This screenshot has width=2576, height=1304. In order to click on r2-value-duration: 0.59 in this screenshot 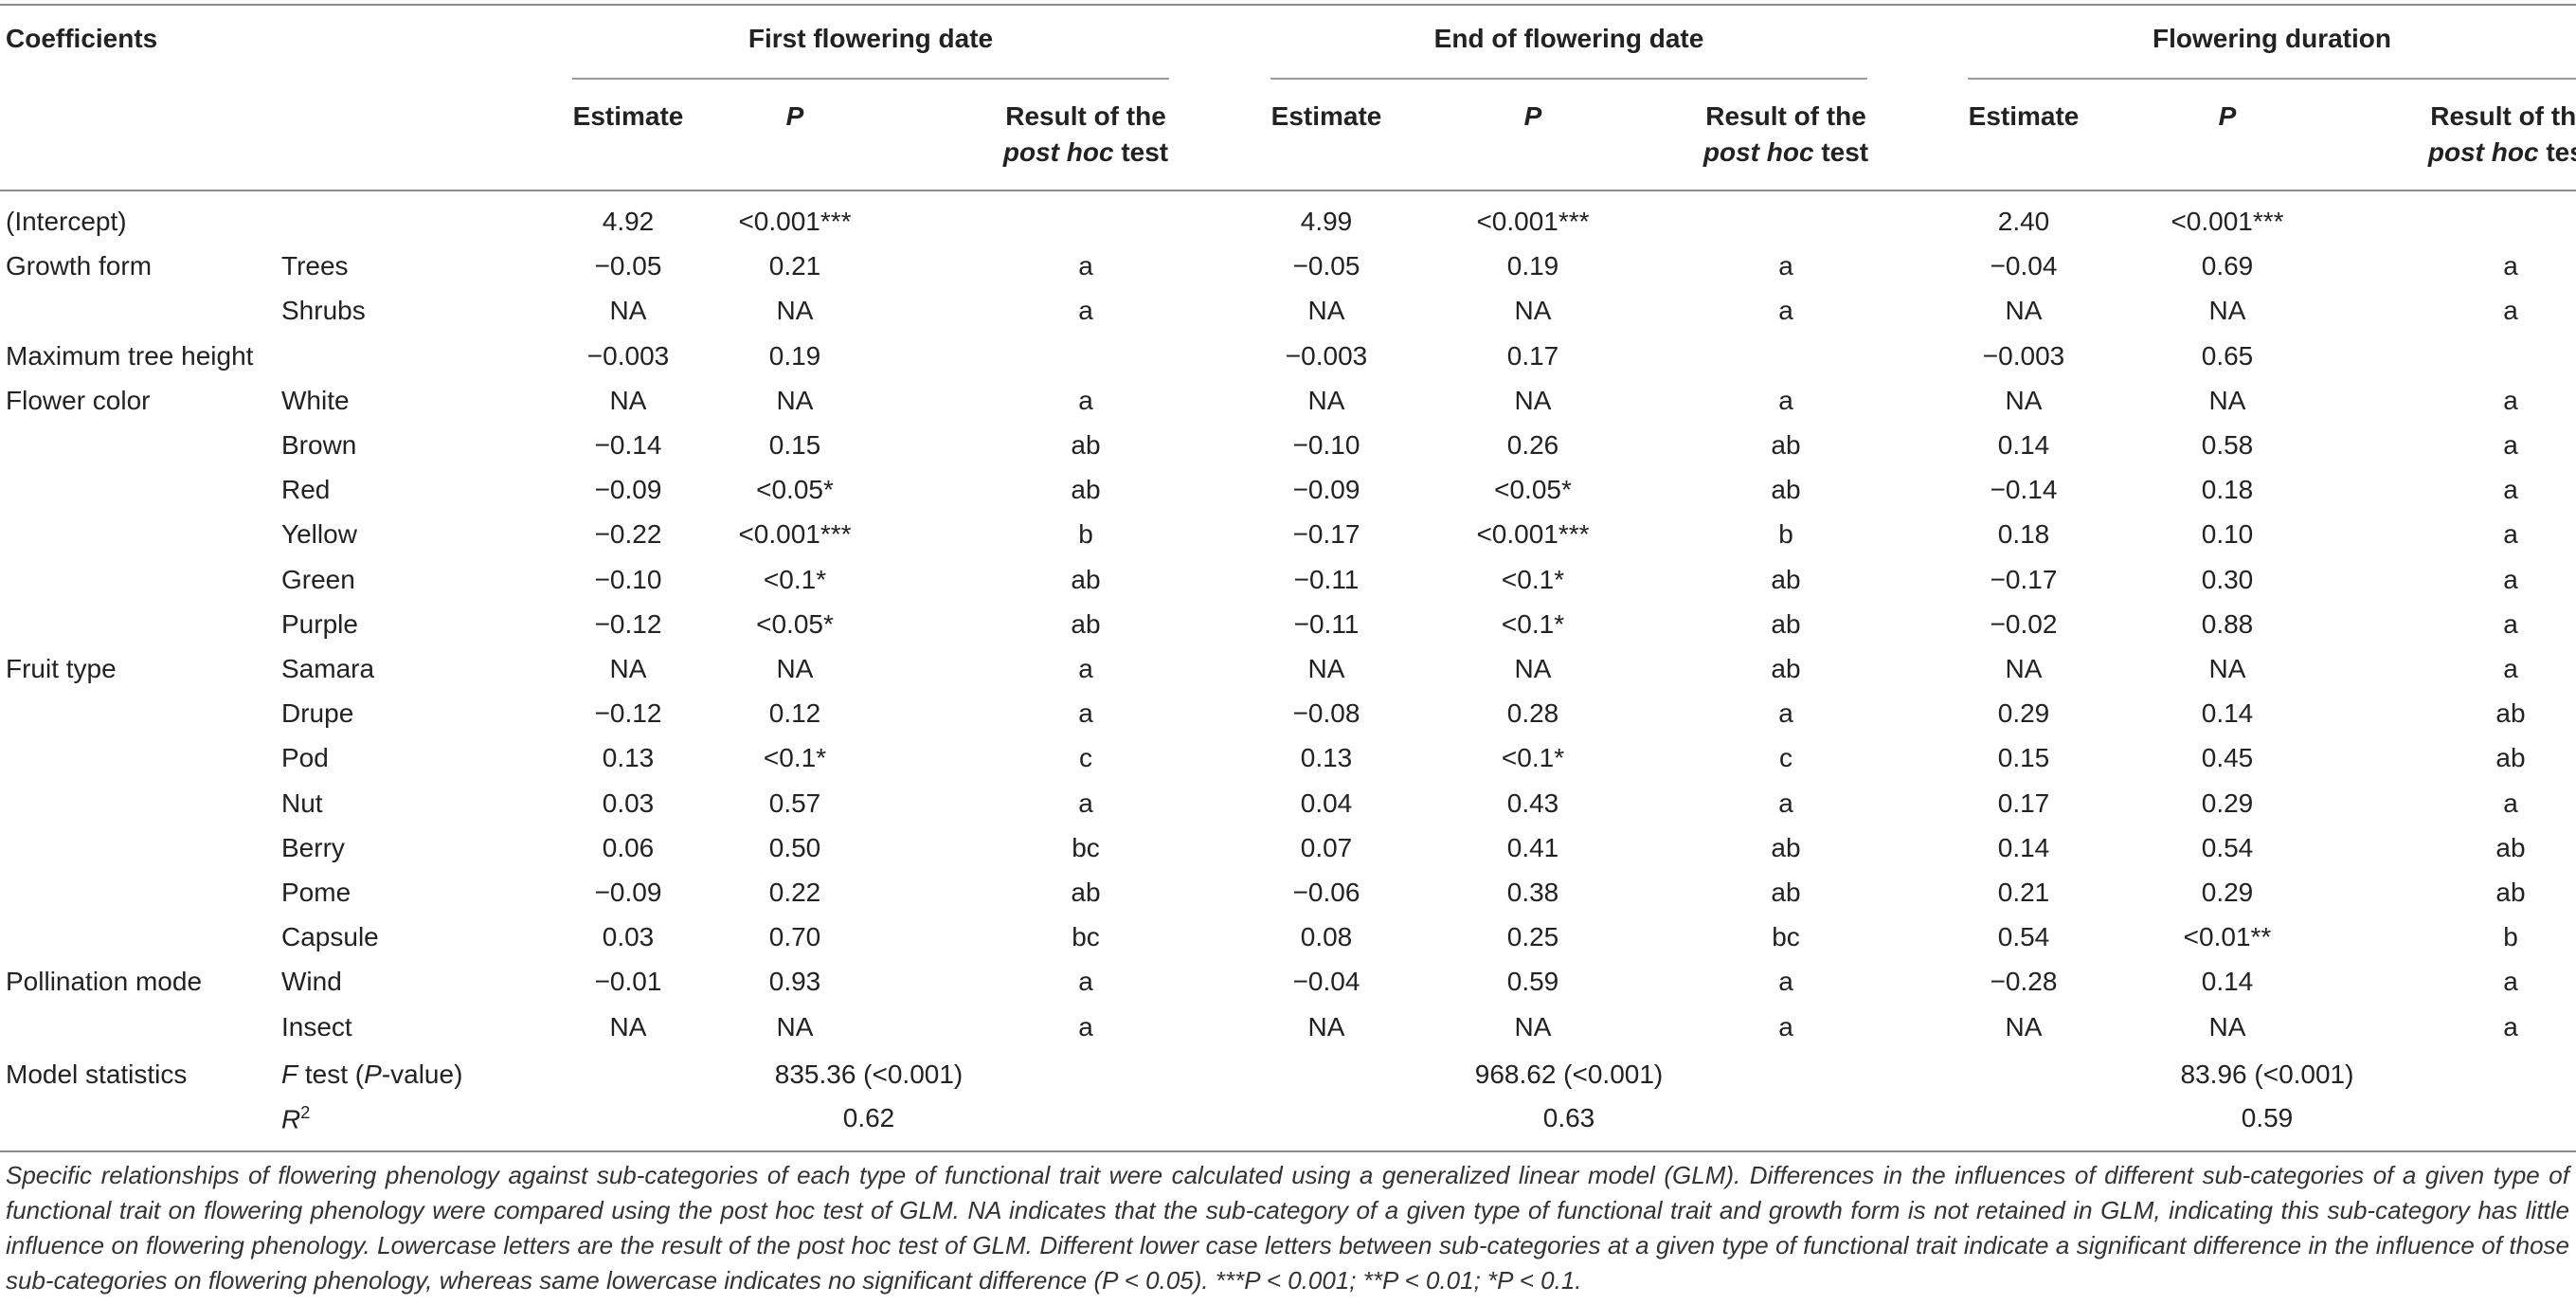, I will do `click(2267, 1117)`.